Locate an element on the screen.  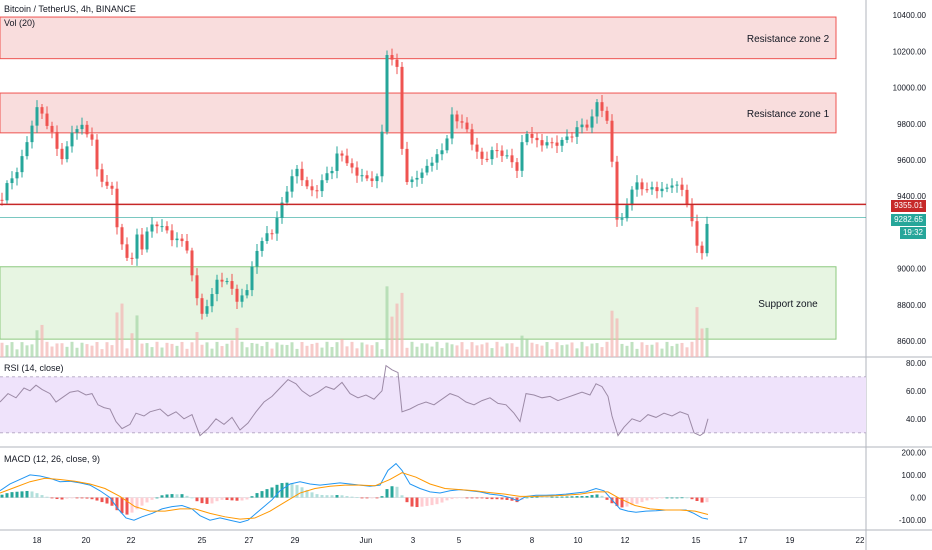
price-tick-label: 8800.00 is located at coordinates (911, 305).